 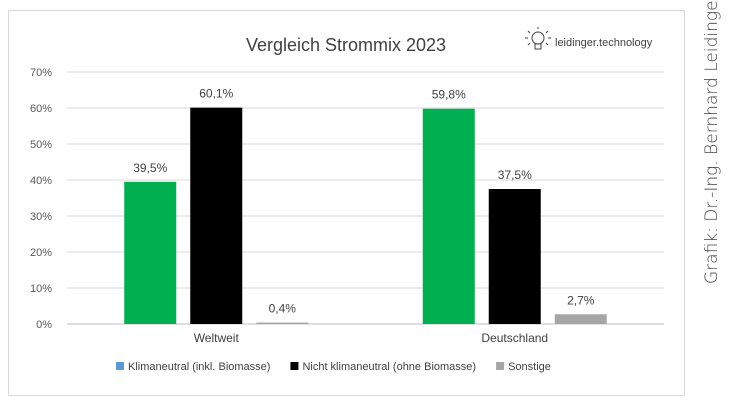 What do you see at coordinates (150, 168) in the screenshot?
I see `data-label: 39,5%` at bounding box center [150, 168].